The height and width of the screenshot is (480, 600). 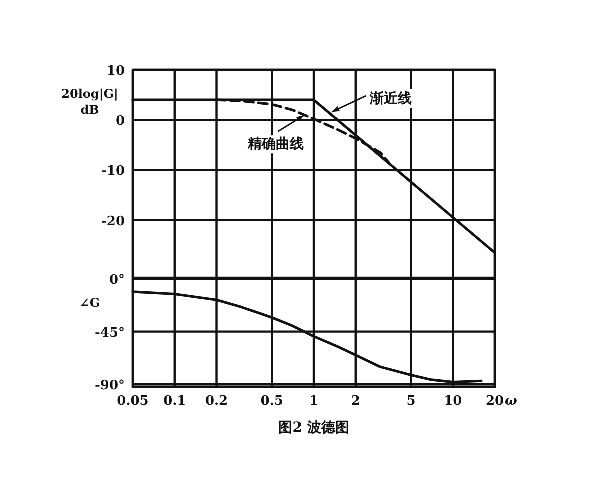 What do you see at coordinates (113, 222) in the screenshot?
I see `y-tick-label: -20` at bounding box center [113, 222].